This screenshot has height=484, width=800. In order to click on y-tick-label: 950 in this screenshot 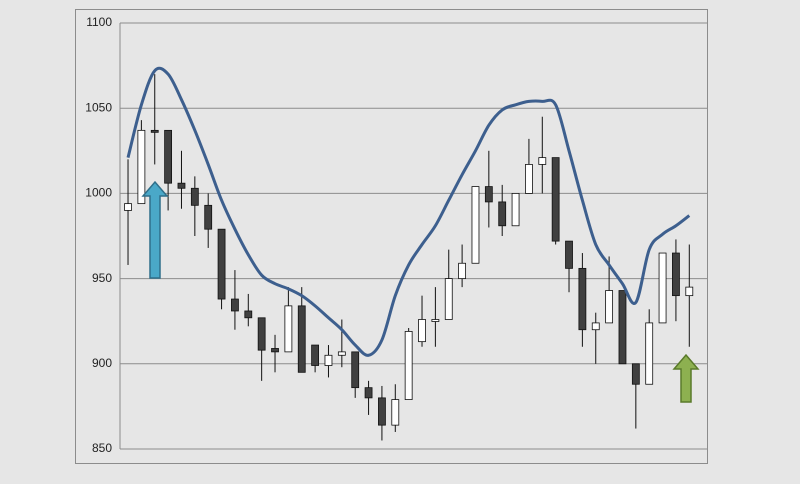, I will do `click(102, 278)`.